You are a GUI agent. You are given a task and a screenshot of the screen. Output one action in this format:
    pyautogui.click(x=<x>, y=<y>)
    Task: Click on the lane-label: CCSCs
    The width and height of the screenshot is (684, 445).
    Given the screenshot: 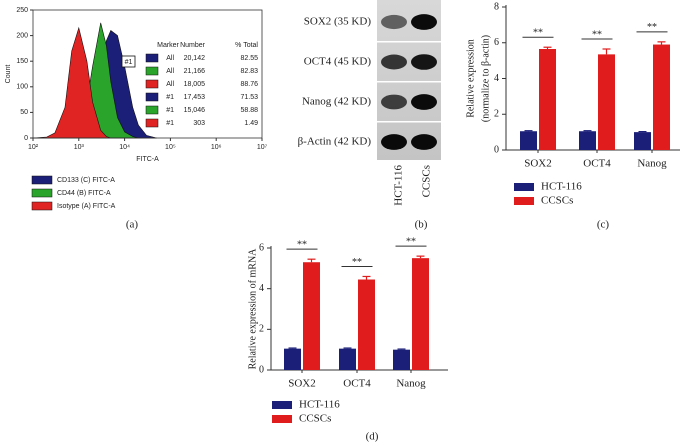 What is the action you would take?
    pyautogui.click(x=427, y=181)
    